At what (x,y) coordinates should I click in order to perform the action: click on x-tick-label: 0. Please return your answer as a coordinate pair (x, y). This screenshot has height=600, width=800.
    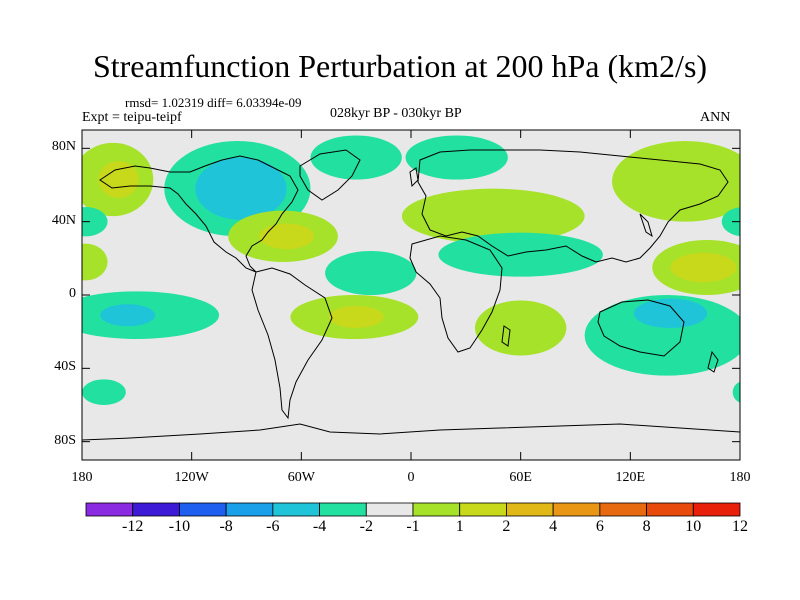
    Looking at the image, I should click on (411, 477).